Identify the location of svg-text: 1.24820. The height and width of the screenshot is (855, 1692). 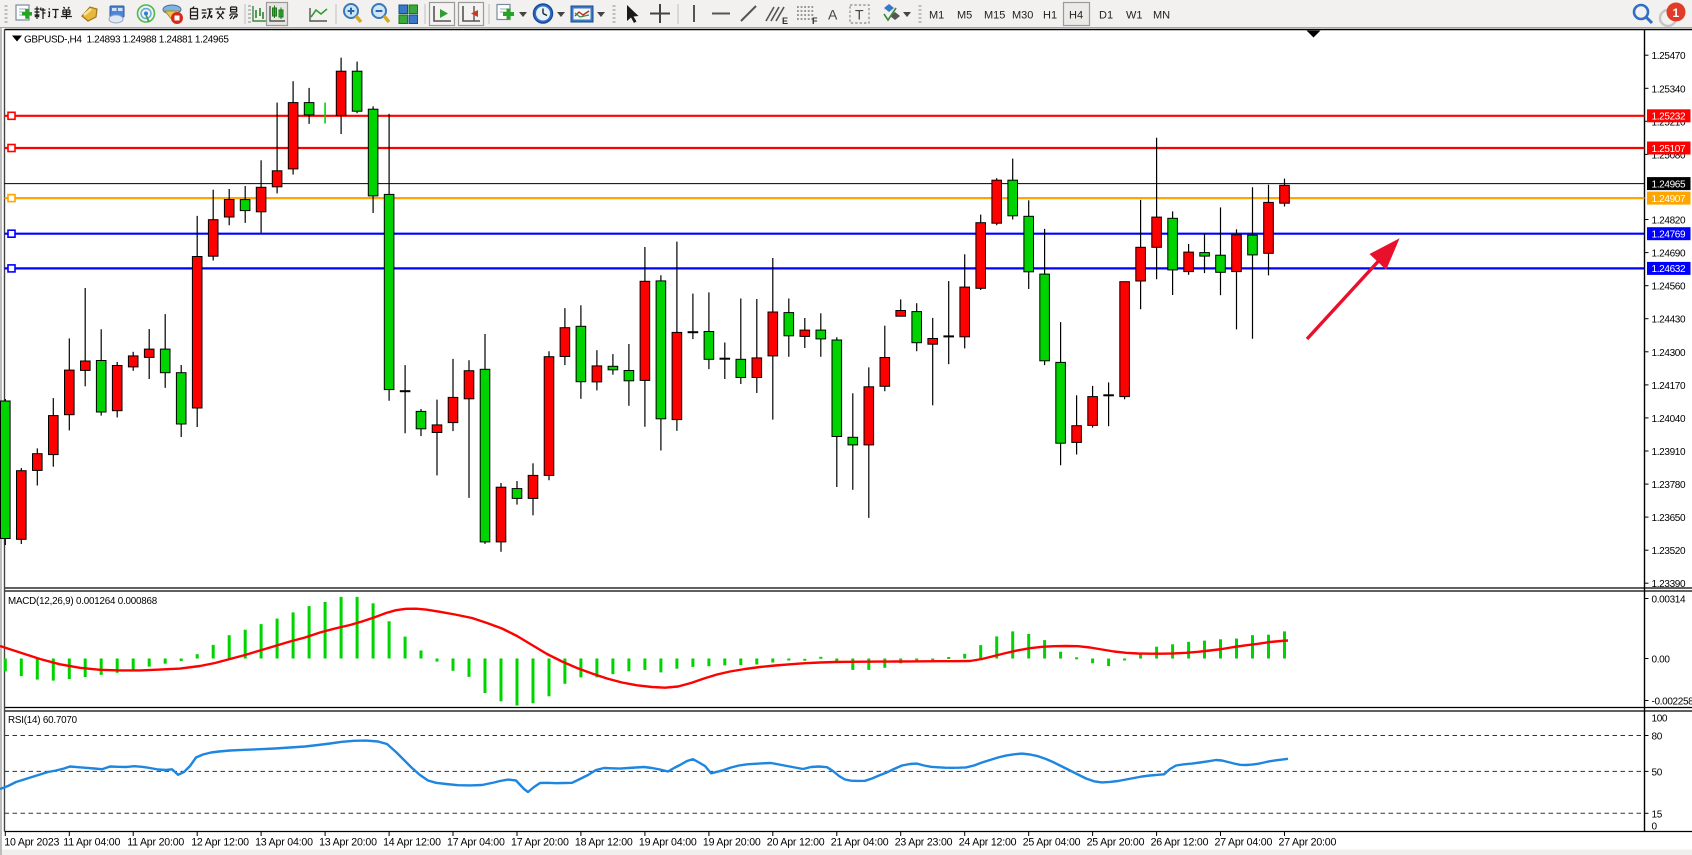
(1669, 221).